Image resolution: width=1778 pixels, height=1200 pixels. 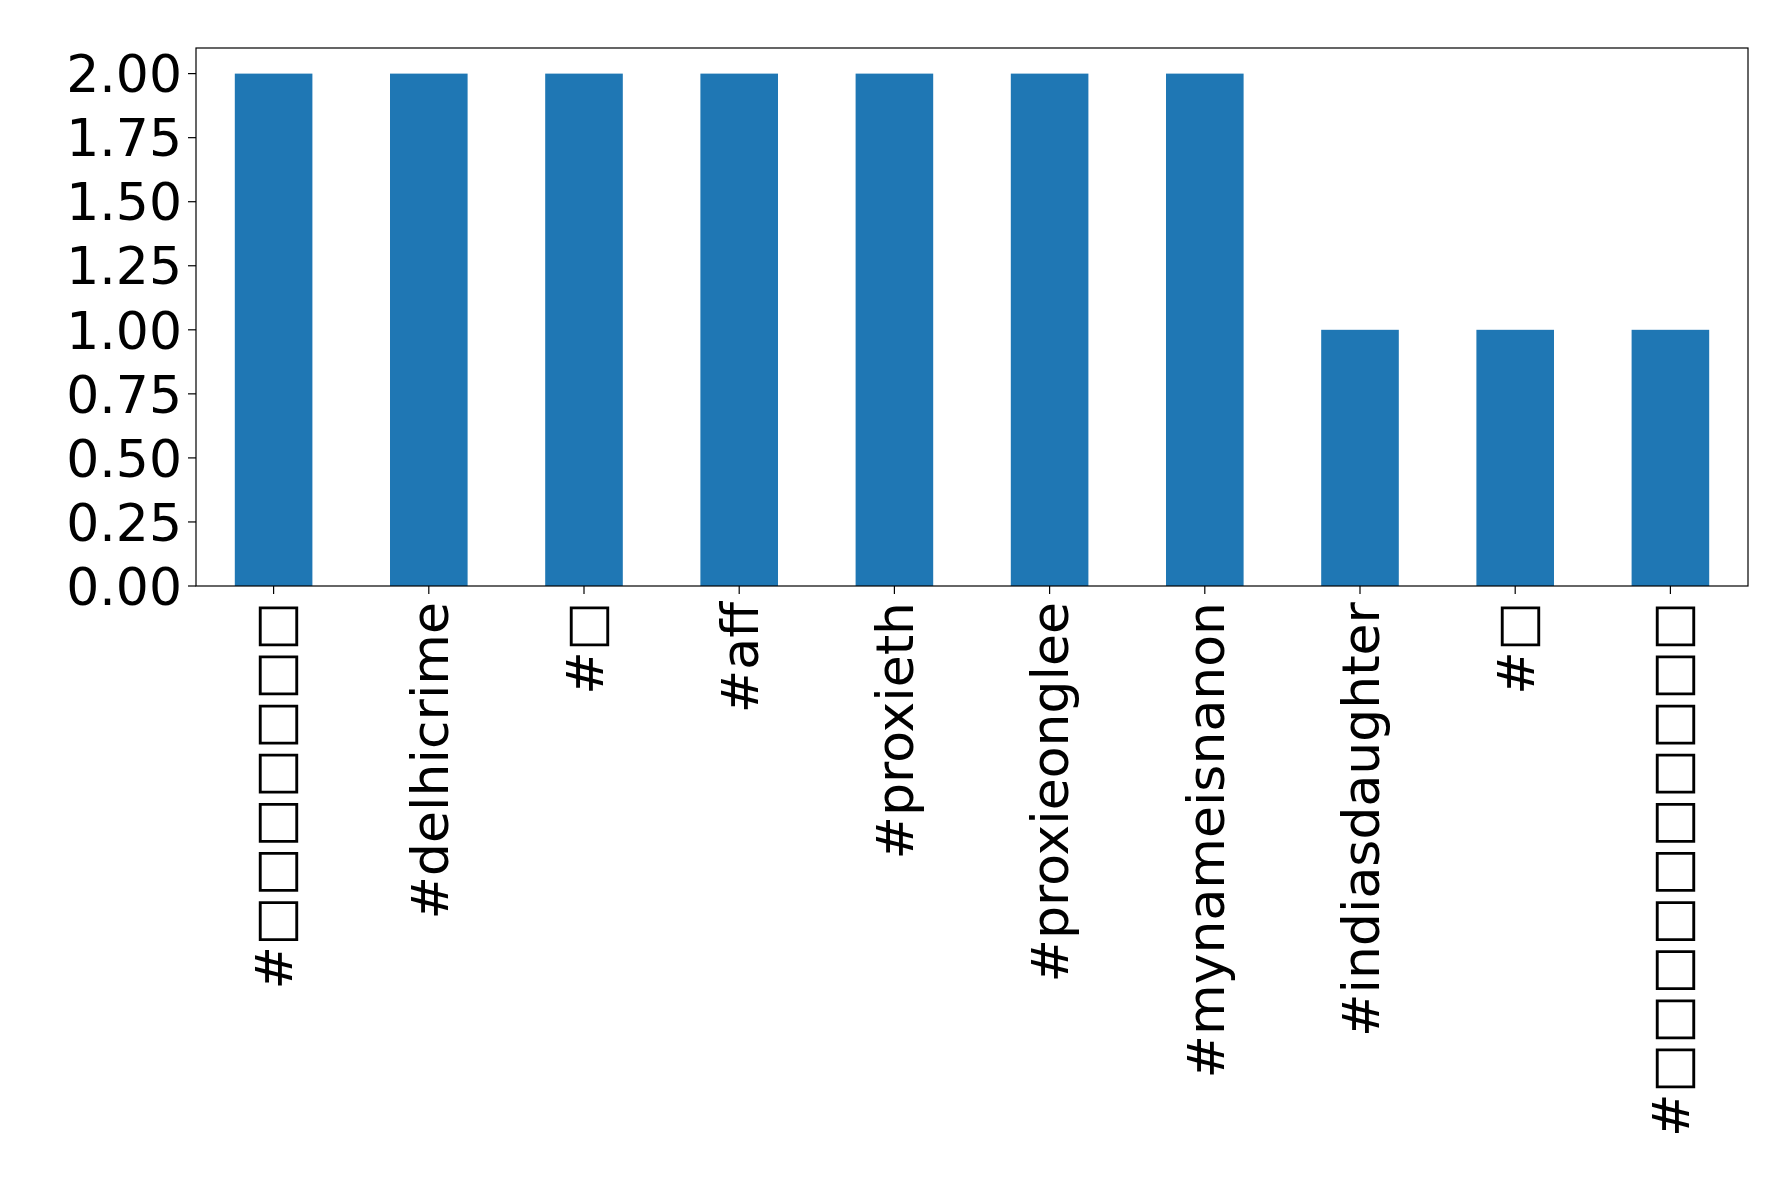 I want to click on x-tick-label: #□□□□□□□, so click(x=274, y=796).